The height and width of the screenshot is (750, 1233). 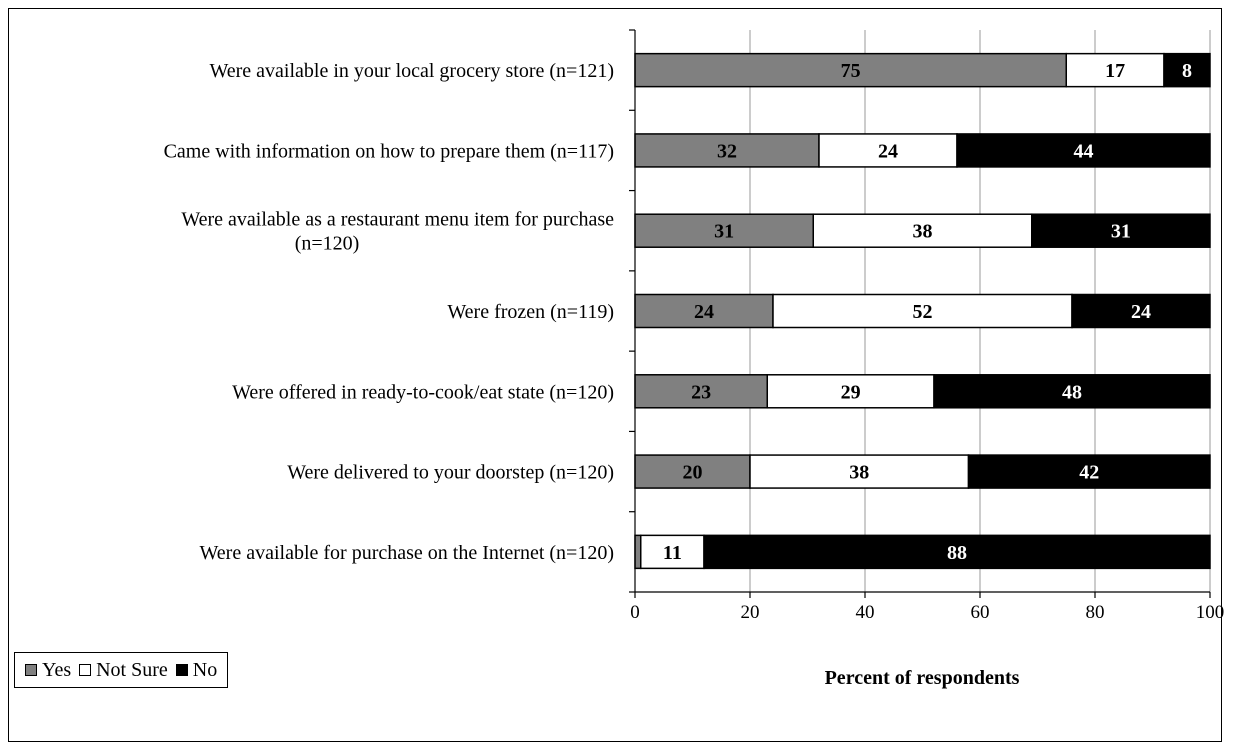 I want to click on data-label-yes-3: 24, so click(x=704, y=312).